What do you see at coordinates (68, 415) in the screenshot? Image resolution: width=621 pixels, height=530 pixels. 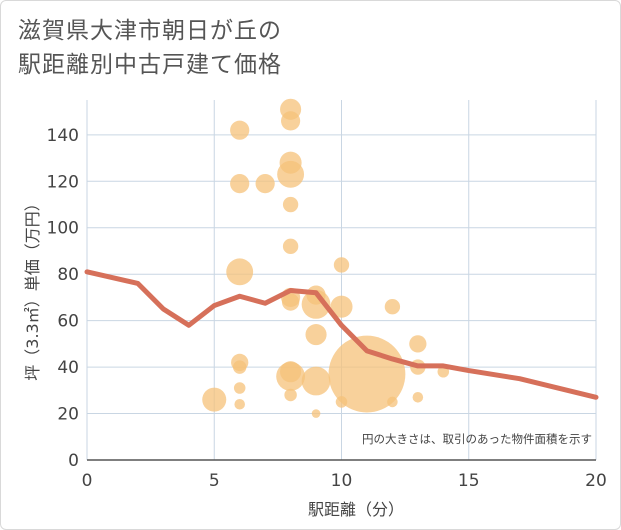 I see `y-tick-label: 20` at bounding box center [68, 415].